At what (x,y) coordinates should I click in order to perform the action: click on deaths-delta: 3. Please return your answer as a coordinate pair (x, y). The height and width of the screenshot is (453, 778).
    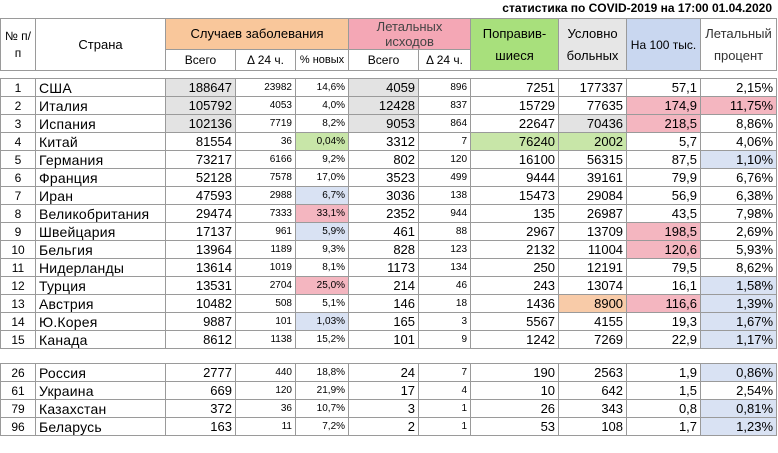
    Looking at the image, I should click on (445, 321).